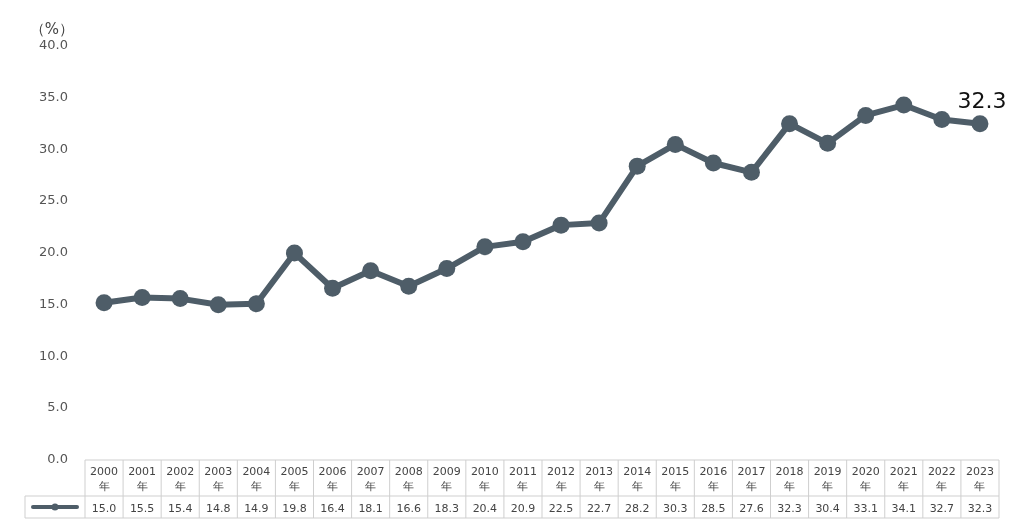 The height and width of the screenshot is (523, 1024). I want to click on x-tick-label: 2020年, so click(865, 479).